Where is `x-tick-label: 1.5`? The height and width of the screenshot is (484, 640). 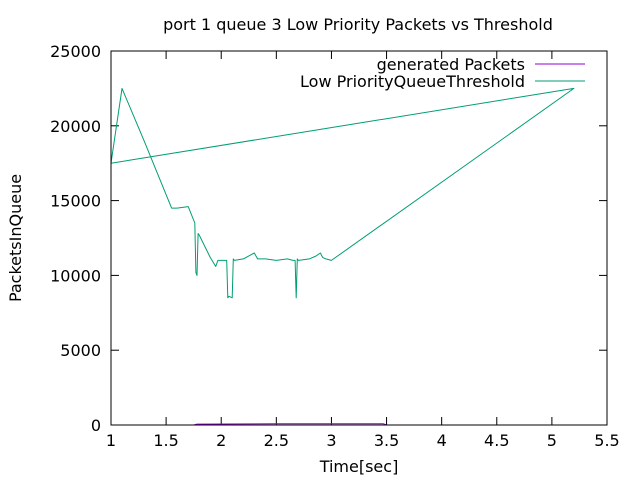 x-tick-label: 1.5 is located at coordinates (165, 440).